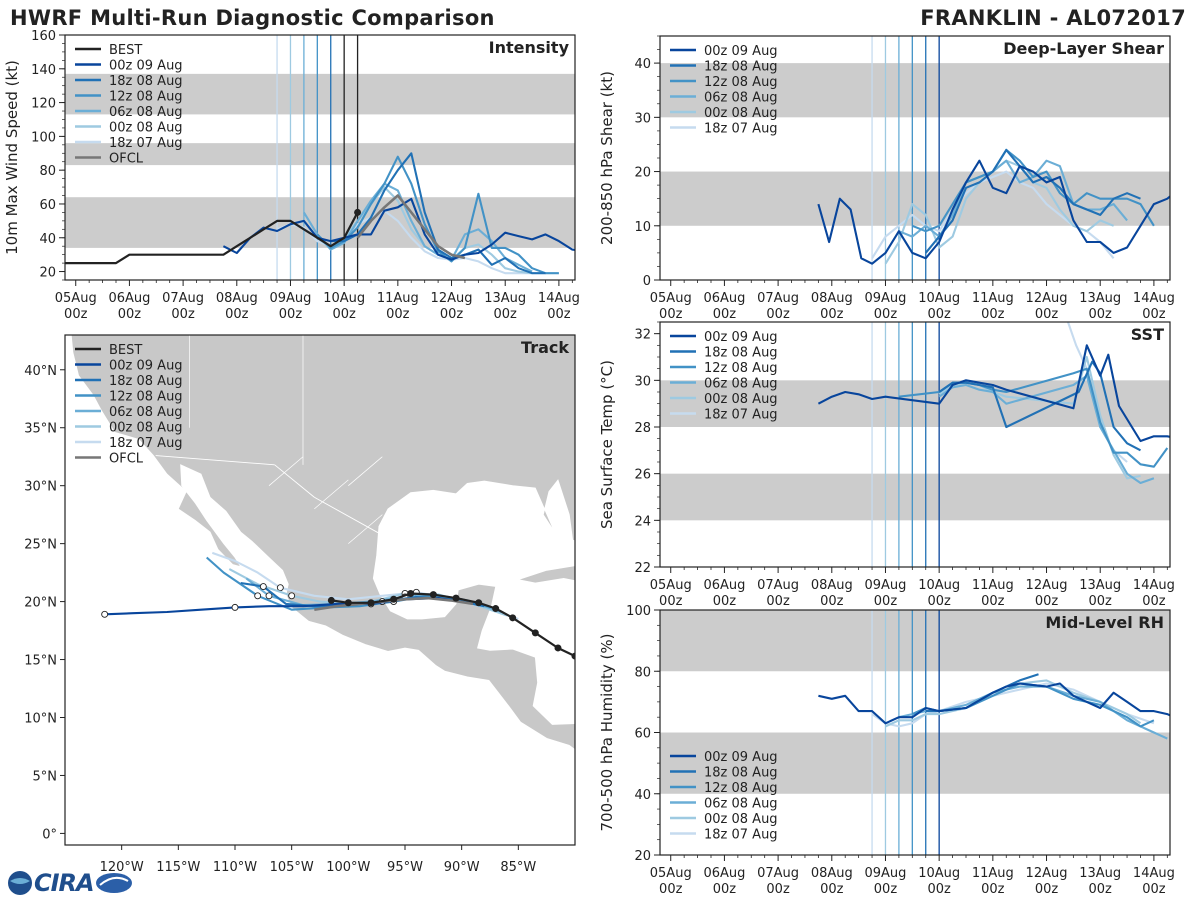 The image size is (1200, 900). I want to click on track-legend-label-ofcl: OFCL, so click(126, 459).